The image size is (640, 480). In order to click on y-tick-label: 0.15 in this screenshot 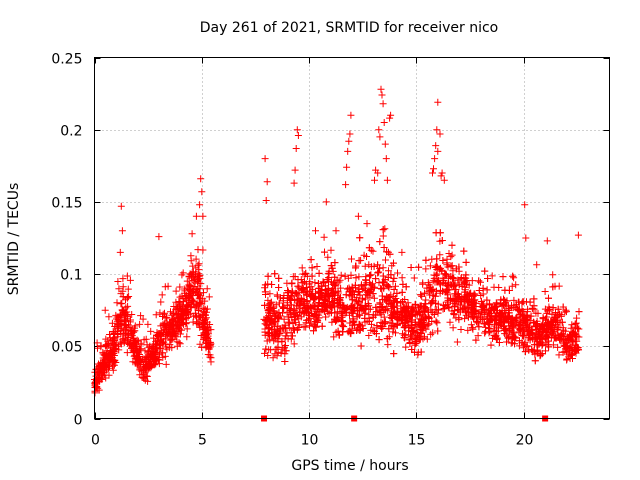, I will do `click(66, 204)`.